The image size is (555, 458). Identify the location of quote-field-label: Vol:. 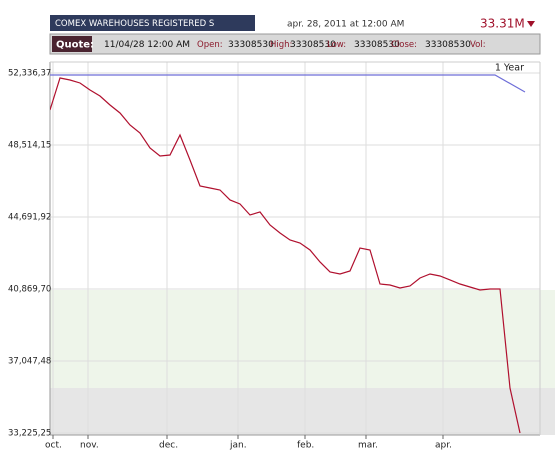
(478, 45).